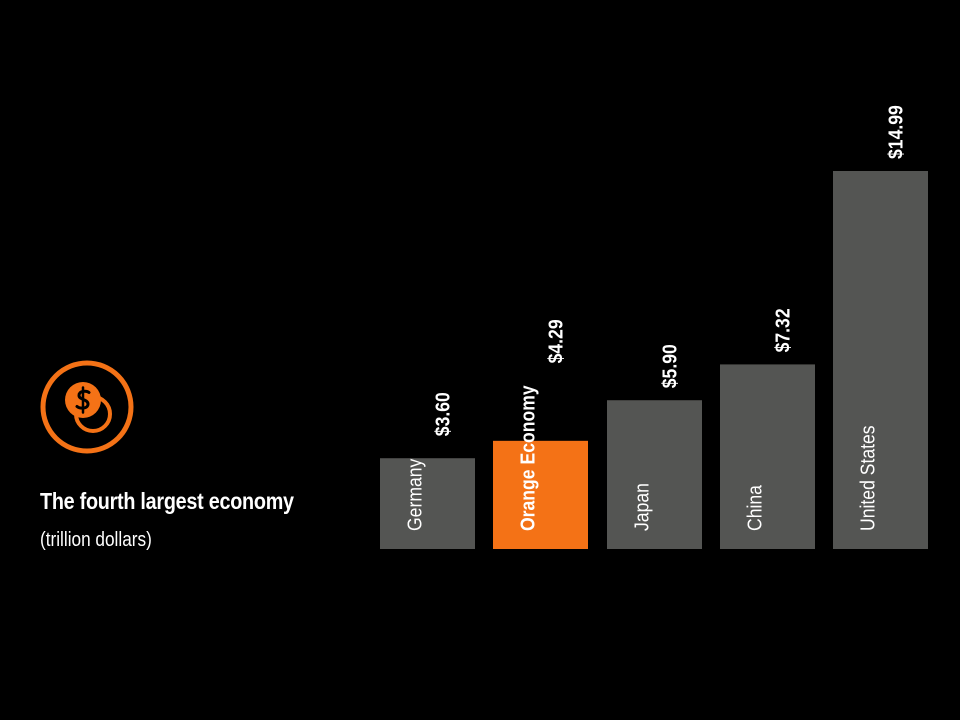 The image size is (960, 720). What do you see at coordinates (867, 478) in the screenshot?
I see `category-label-united-states: United States` at bounding box center [867, 478].